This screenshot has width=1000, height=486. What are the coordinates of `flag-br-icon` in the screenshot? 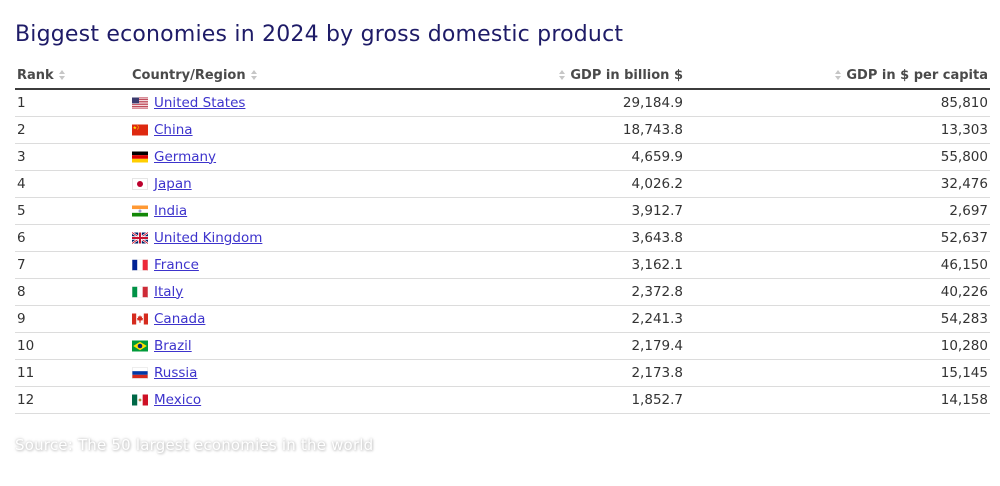 It's located at (140, 346).